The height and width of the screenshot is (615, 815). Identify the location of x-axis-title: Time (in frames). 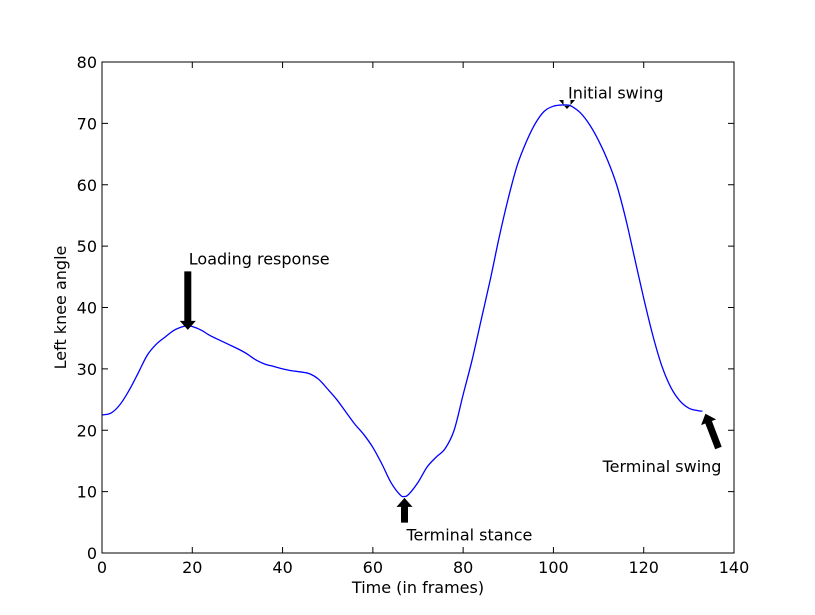
(417, 587).